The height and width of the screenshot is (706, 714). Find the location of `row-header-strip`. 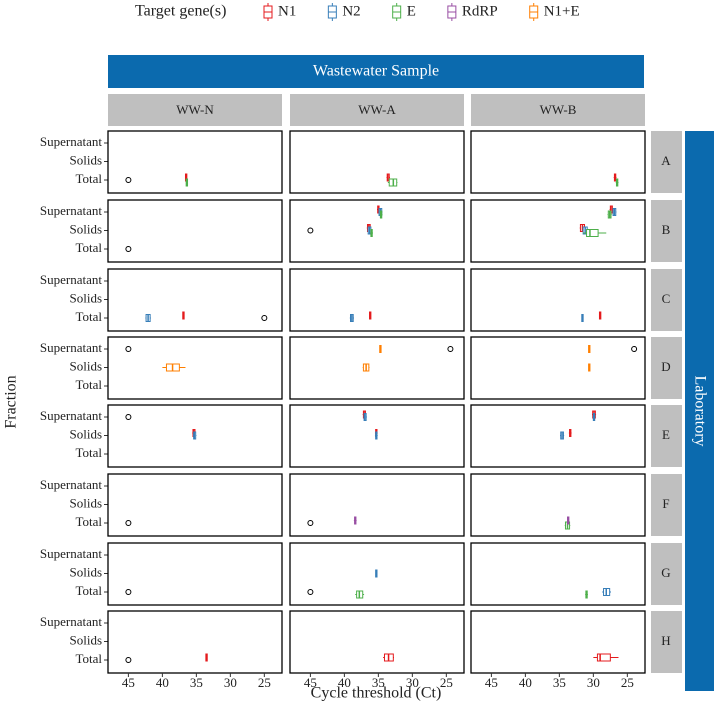

row-header-strip is located at coordinates (699, 411).